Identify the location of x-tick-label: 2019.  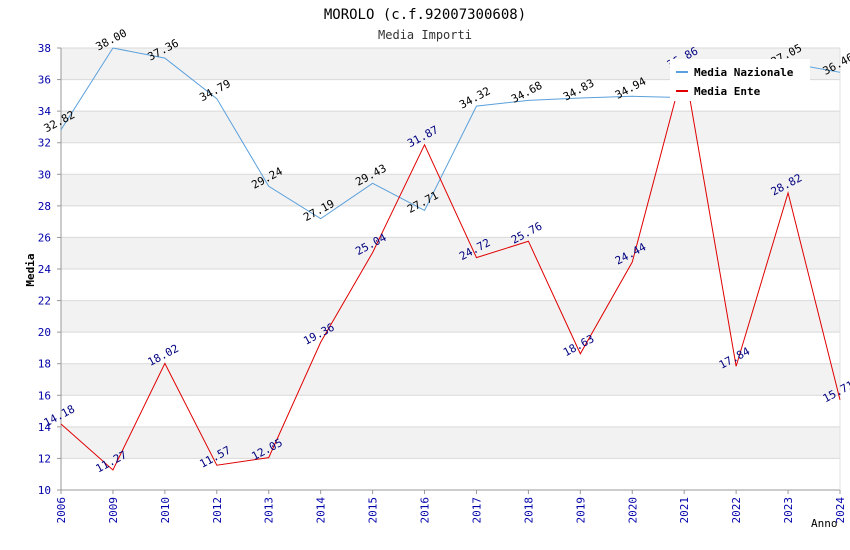
(580, 510).